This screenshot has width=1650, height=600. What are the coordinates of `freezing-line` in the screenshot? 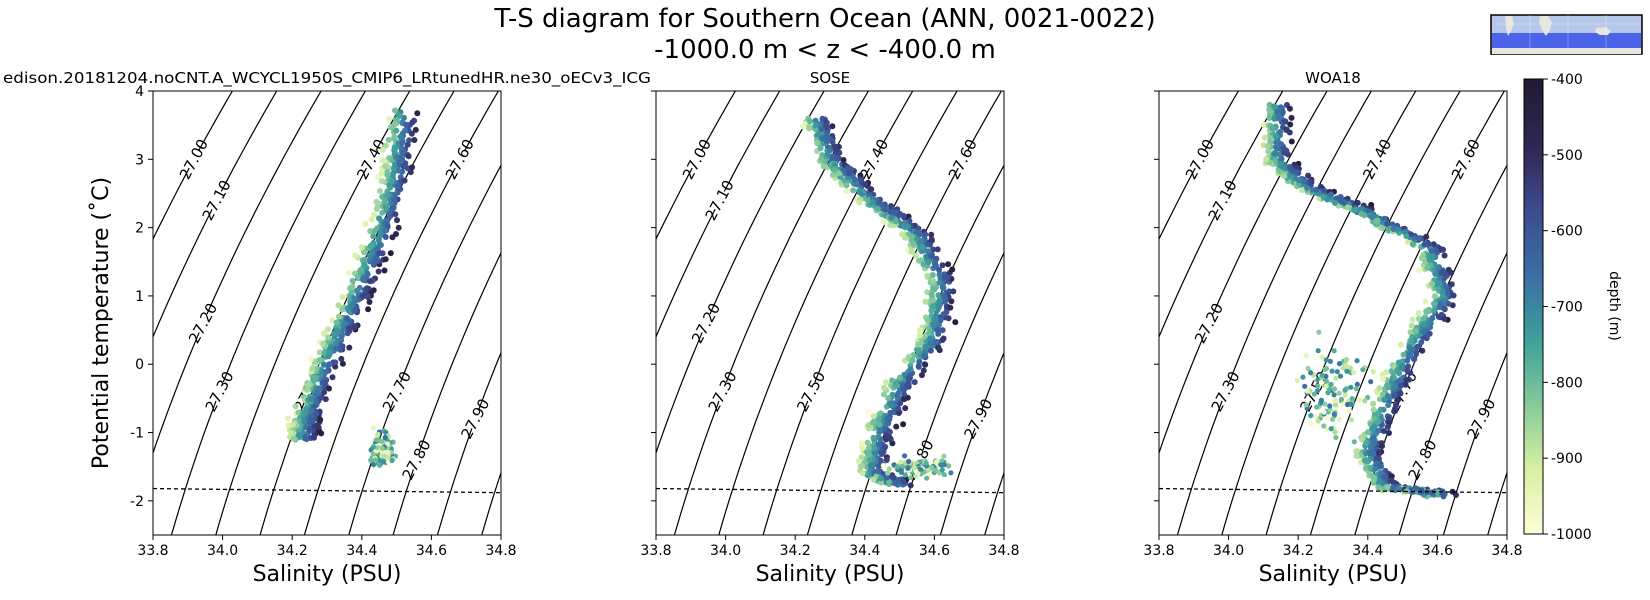 It's located at (327, 490).